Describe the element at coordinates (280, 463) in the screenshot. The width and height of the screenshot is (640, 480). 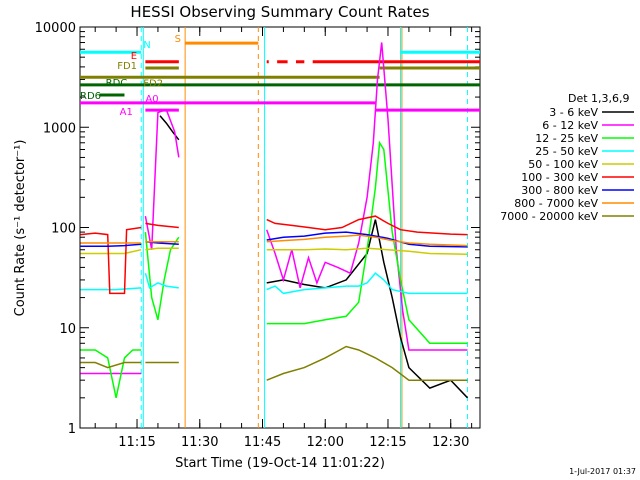
I see `x-axis-label: Start Time (19-Oct-14 11:01:22)` at that location.